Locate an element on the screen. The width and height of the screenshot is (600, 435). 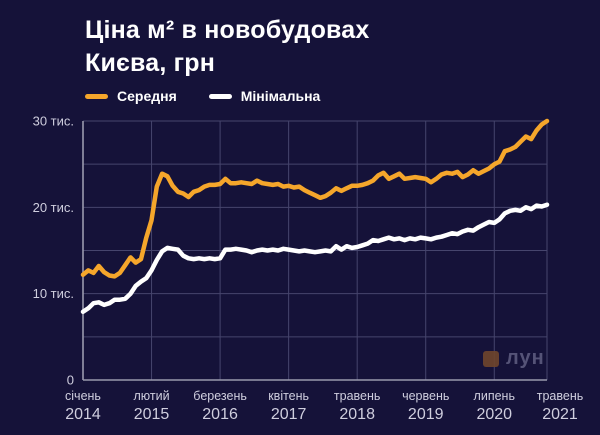
title-line-2: Києва, грн is located at coordinates (150, 62).